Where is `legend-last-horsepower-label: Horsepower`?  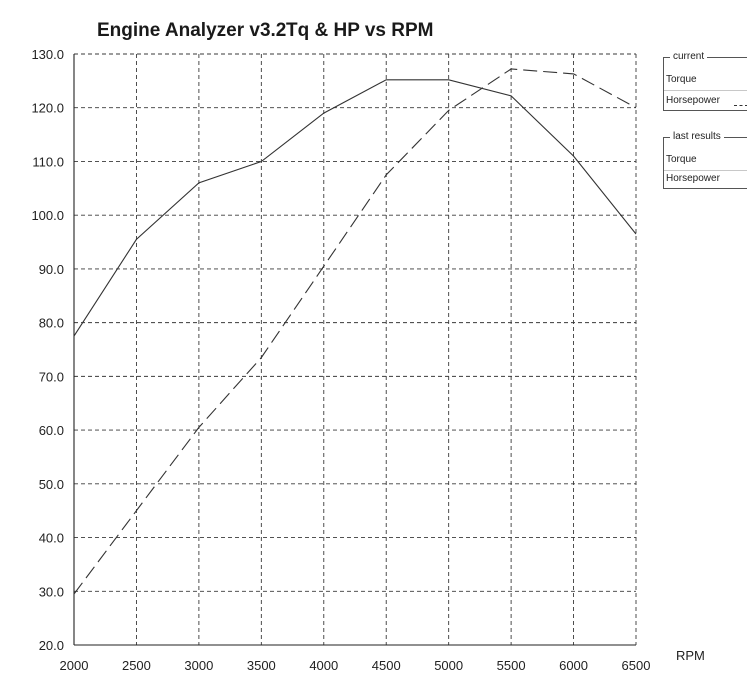
legend-last-horsepower-label: Horsepower is located at coordinates (693, 178).